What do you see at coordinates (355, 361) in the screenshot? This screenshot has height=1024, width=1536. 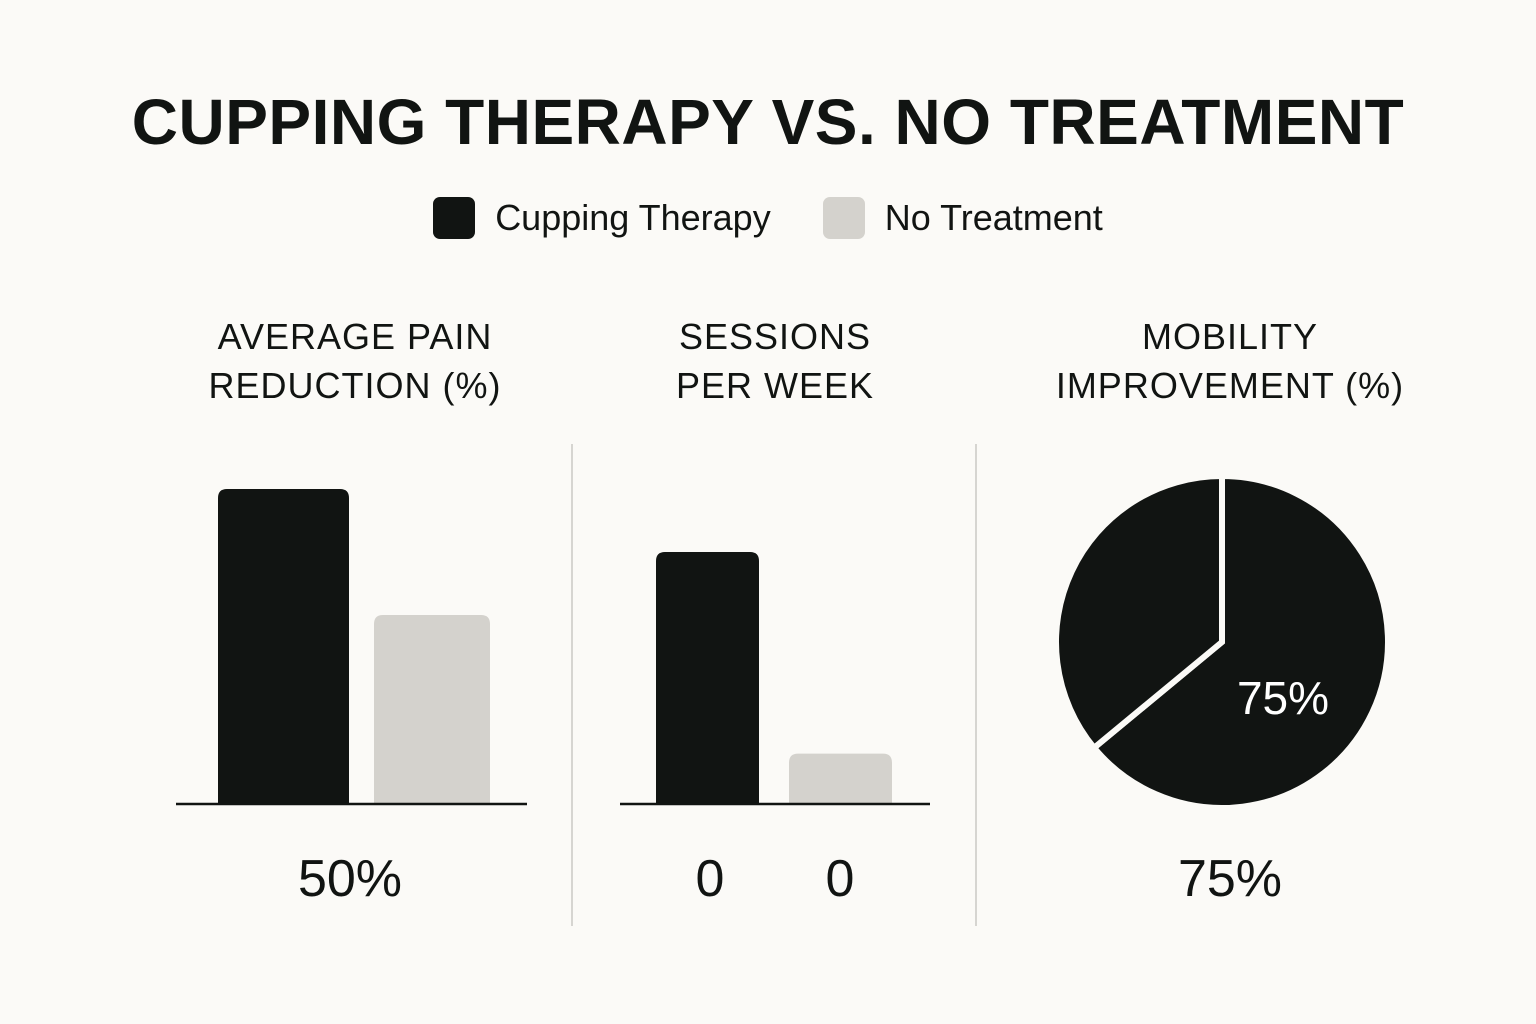 I see `panel-title-pain: AVERAGE PAIN REDUCTION (%)` at bounding box center [355, 361].